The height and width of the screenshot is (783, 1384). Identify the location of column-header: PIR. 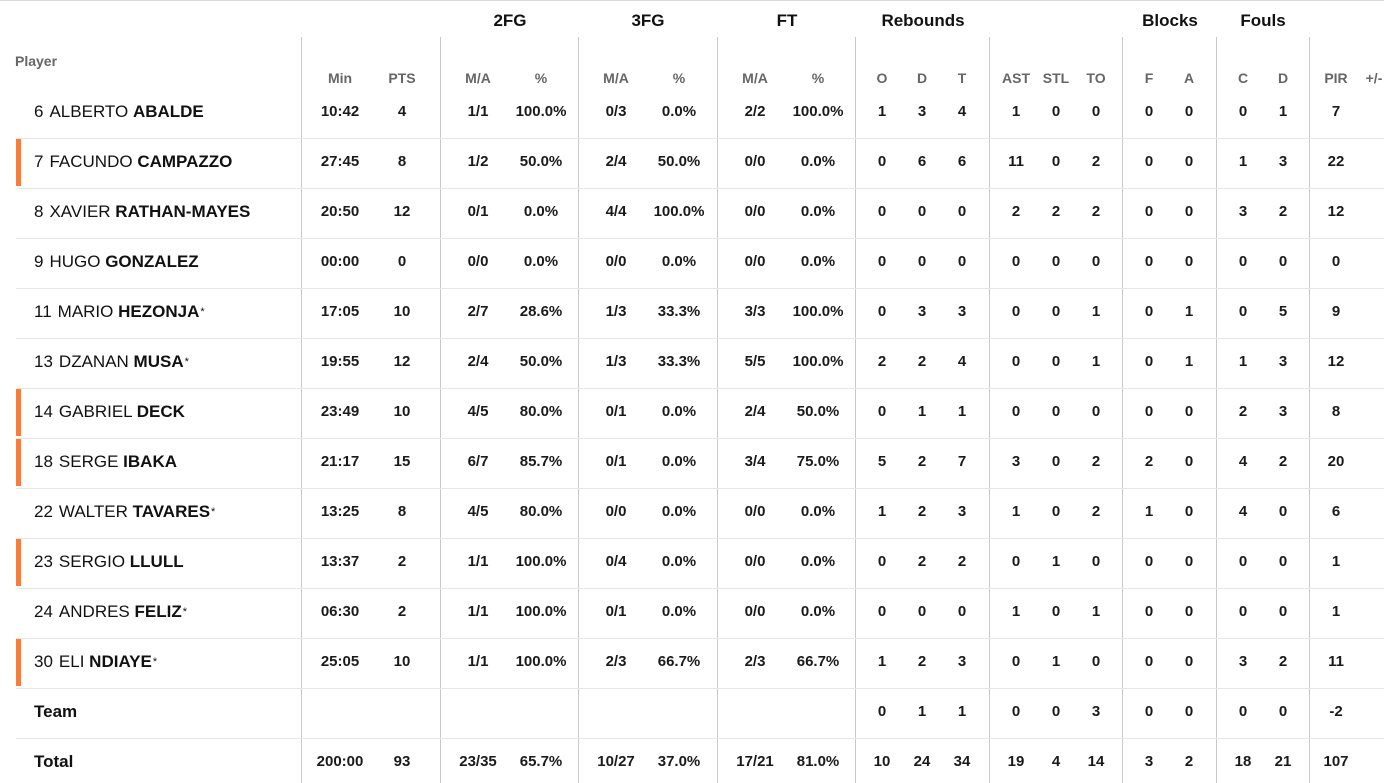
(1336, 78).